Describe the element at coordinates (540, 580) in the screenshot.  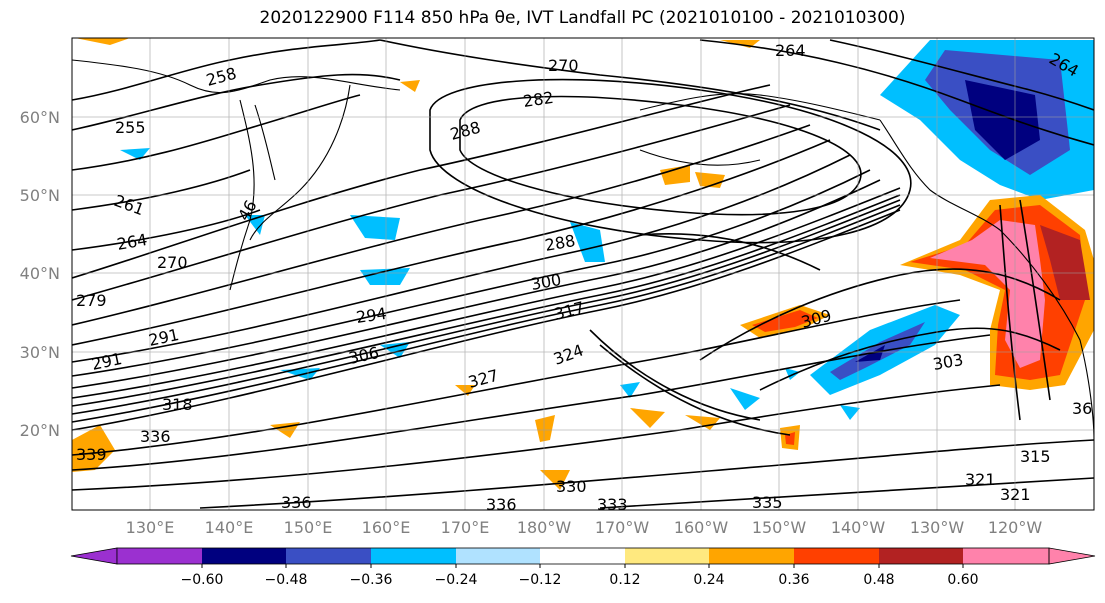
I see `colorbar-tick-label: −0.12` at that location.